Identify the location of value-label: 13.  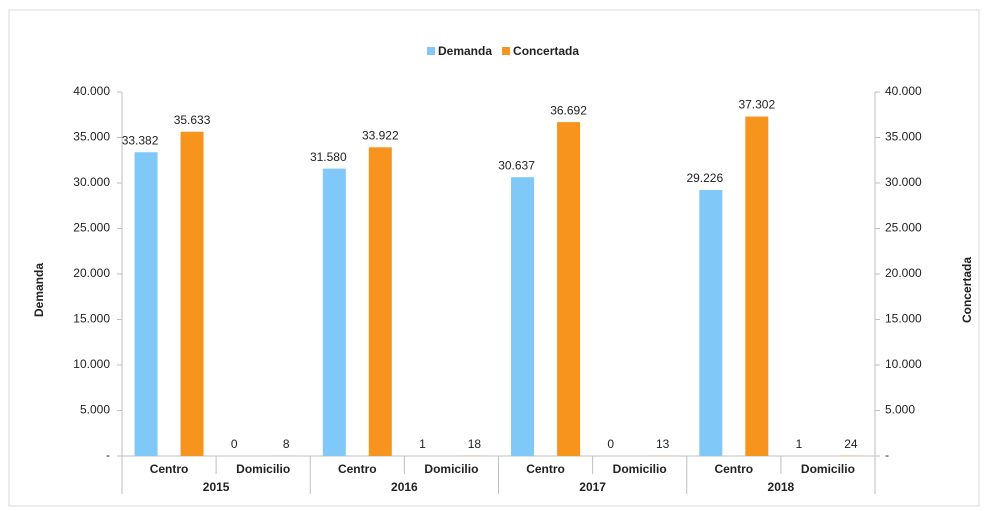
(663, 444).